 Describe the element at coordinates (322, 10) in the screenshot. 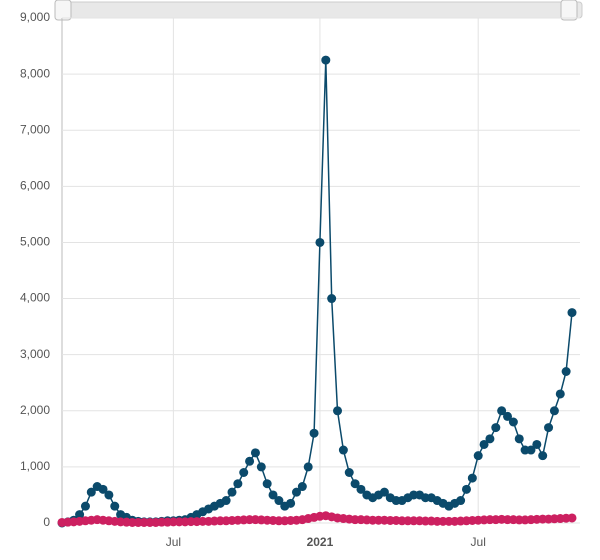

I see `scrollbar` at that location.